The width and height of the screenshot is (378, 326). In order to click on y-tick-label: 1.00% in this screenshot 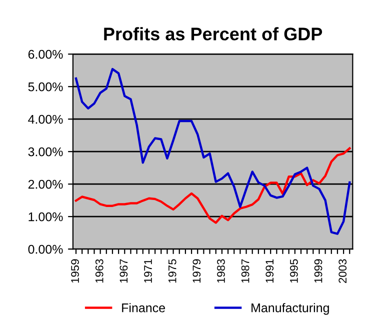, I will do `click(45, 217)`.